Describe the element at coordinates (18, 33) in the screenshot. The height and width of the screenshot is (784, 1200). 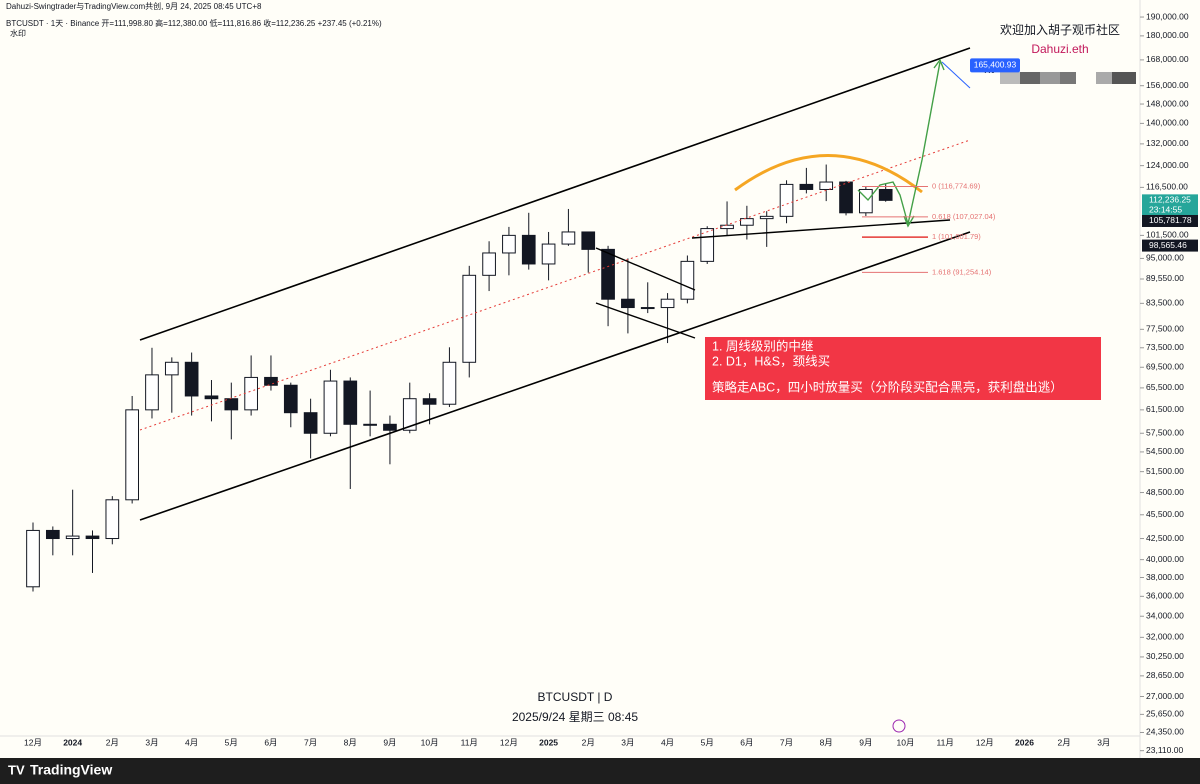
I see `watermark-tag: 水印` at that location.